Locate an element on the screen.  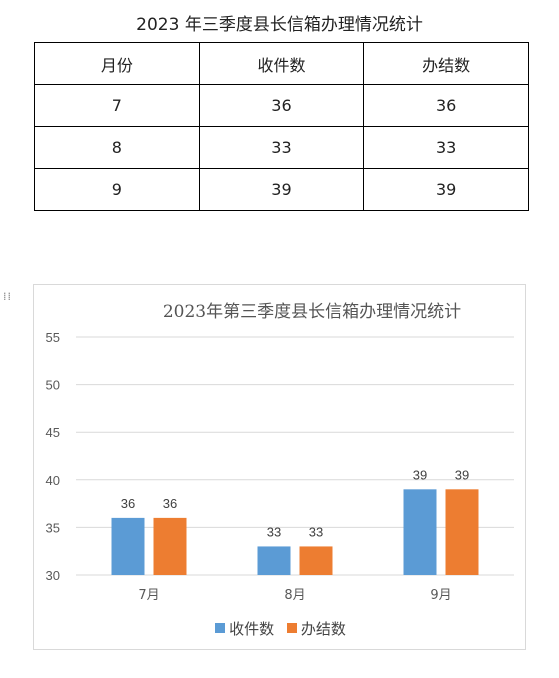
table-row: 8 33 33 is located at coordinates (281, 147).